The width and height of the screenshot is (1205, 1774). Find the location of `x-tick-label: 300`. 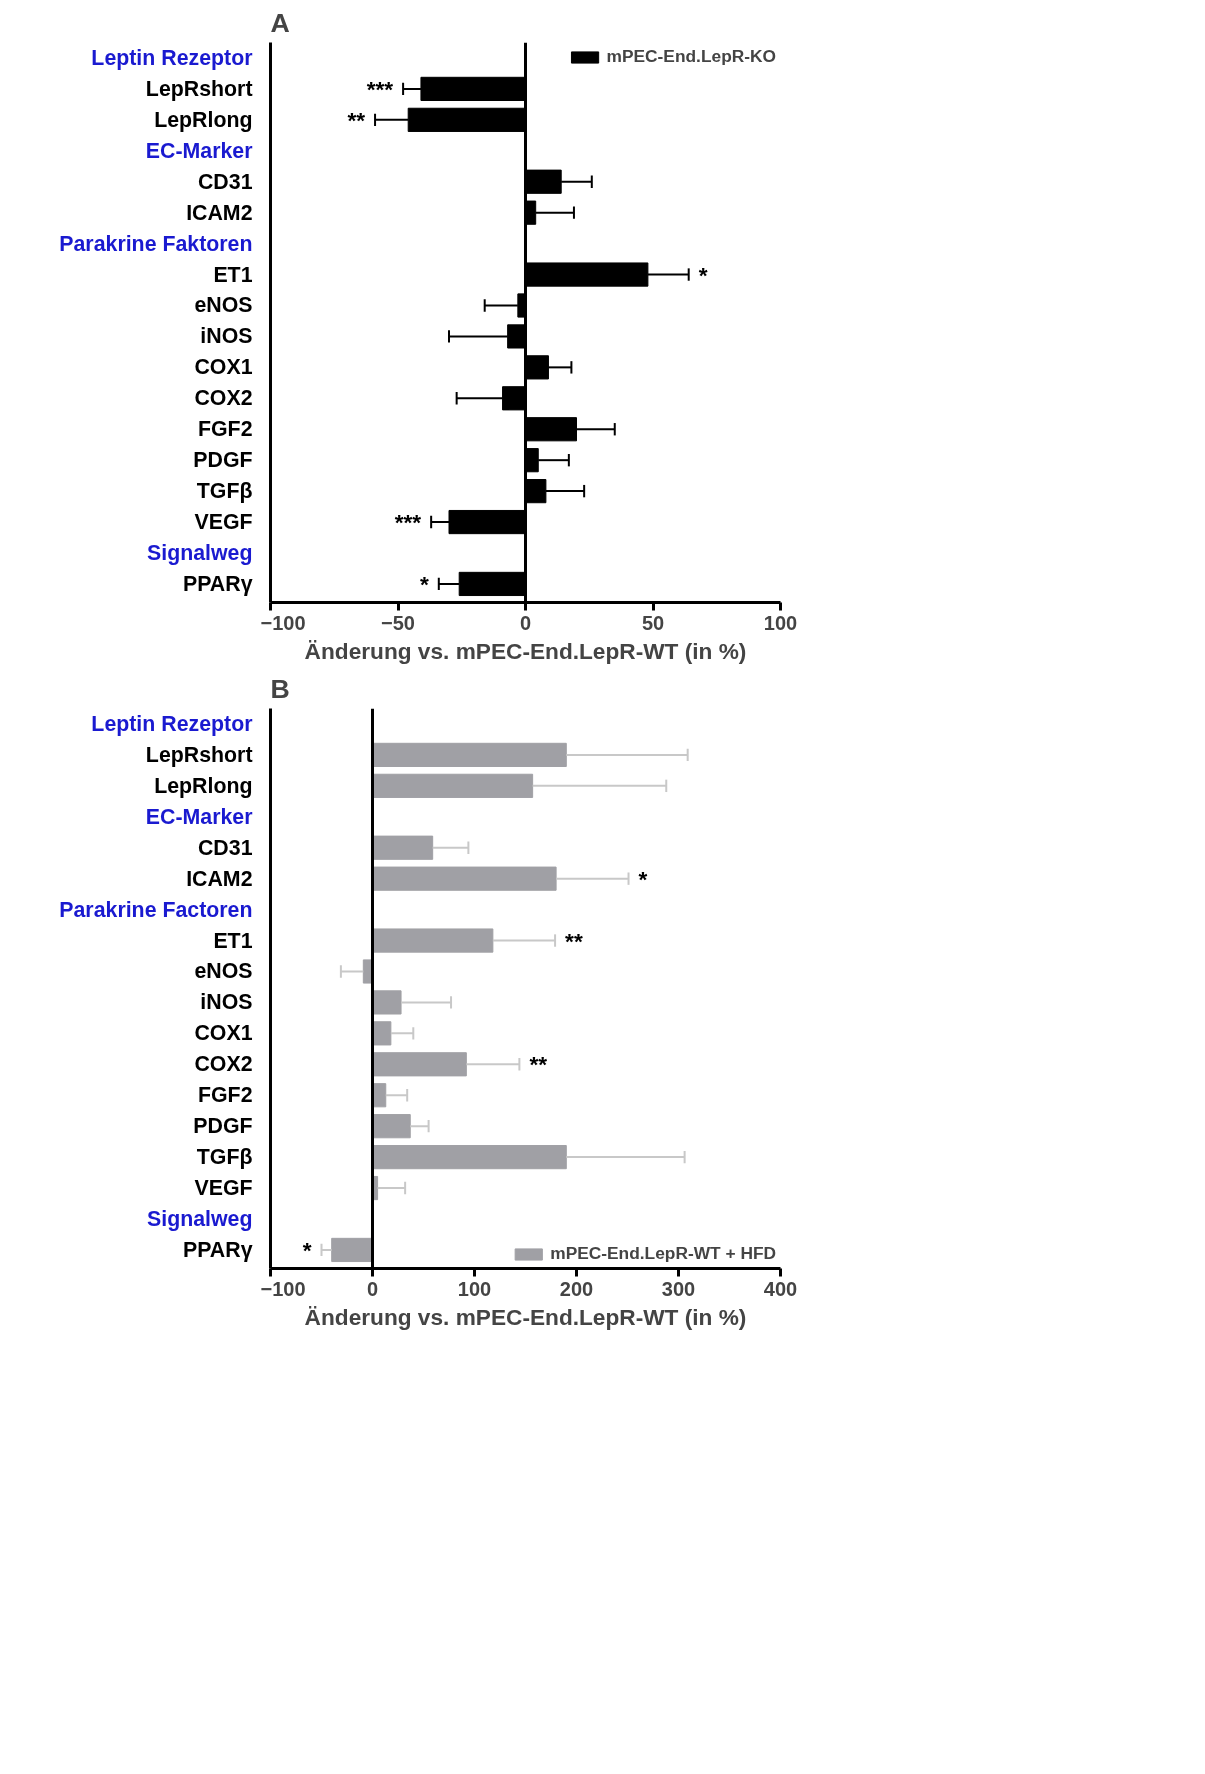

x-tick-label: 300 is located at coordinates (678, 1288).